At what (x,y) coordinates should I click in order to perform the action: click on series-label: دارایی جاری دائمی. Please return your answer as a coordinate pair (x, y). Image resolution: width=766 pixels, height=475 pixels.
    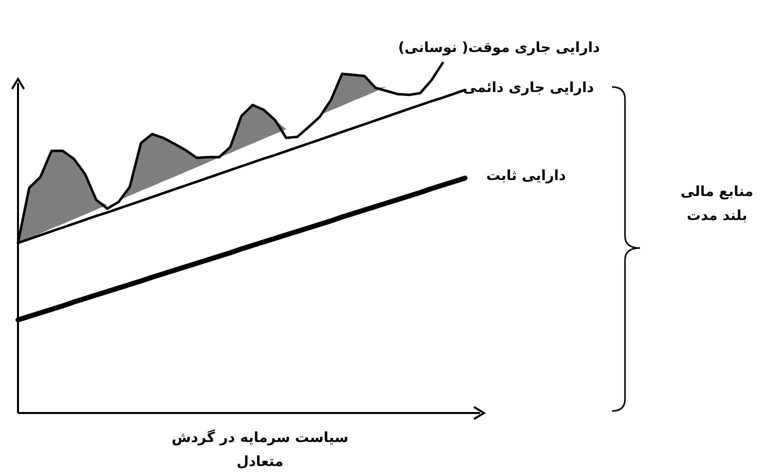
    Looking at the image, I should click on (528, 88).